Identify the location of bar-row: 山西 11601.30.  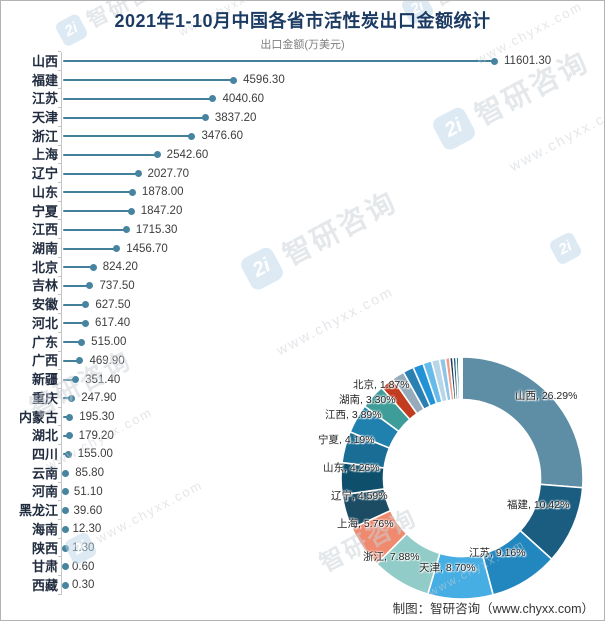
(303, 61).